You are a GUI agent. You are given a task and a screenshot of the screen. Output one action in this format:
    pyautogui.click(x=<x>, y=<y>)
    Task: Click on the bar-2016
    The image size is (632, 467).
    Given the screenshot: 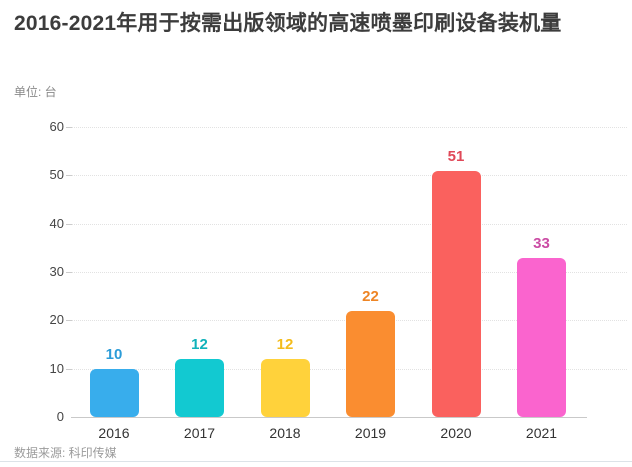 What is the action you would take?
    pyautogui.click(x=114, y=392)
    